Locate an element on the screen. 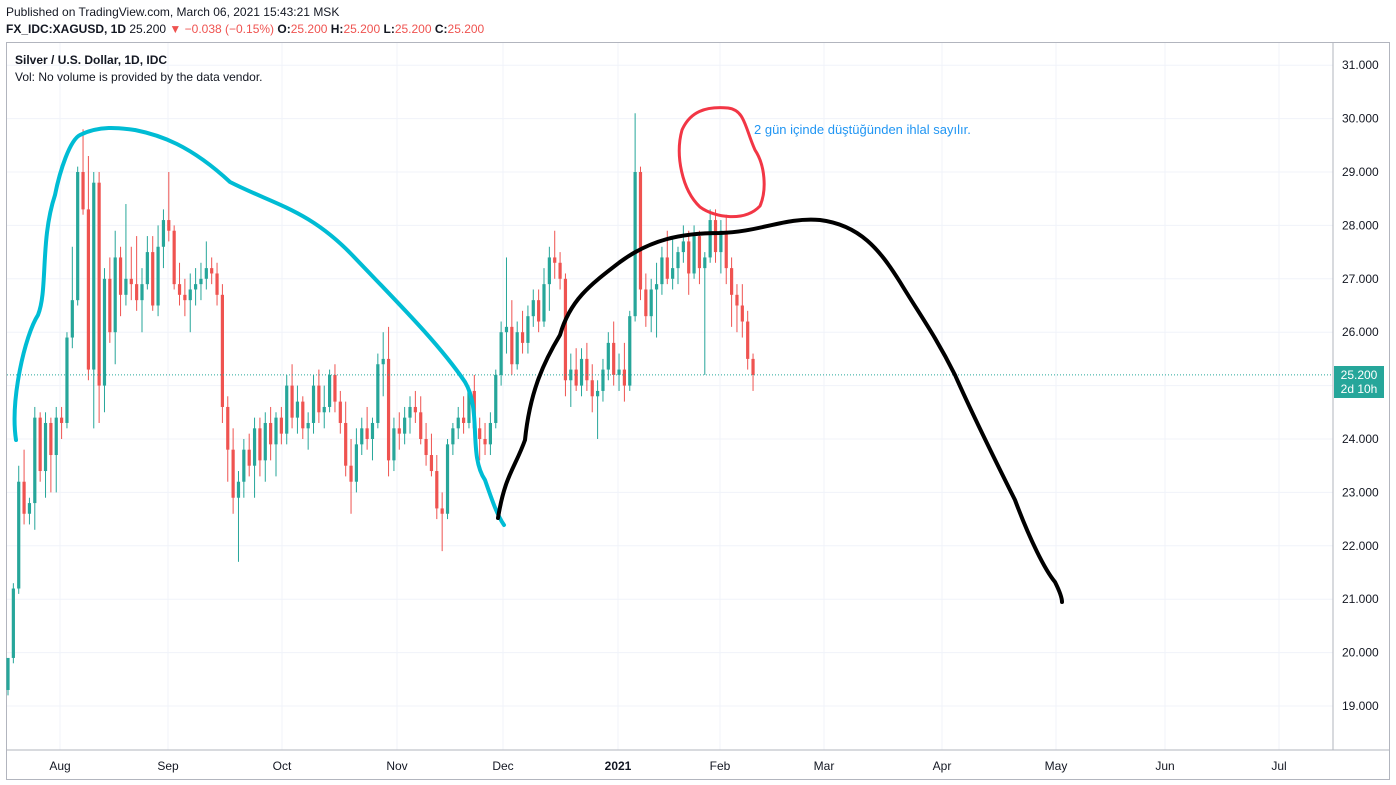  time-tick-label: Feb is located at coordinates (720, 766).